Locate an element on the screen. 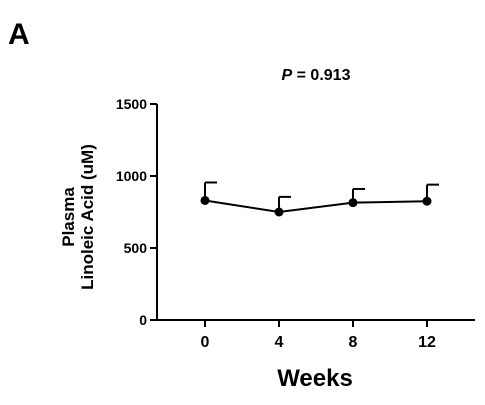 The width and height of the screenshot is (485, 405). y-tick-label: 1000 is located at coordinates (131, 176).